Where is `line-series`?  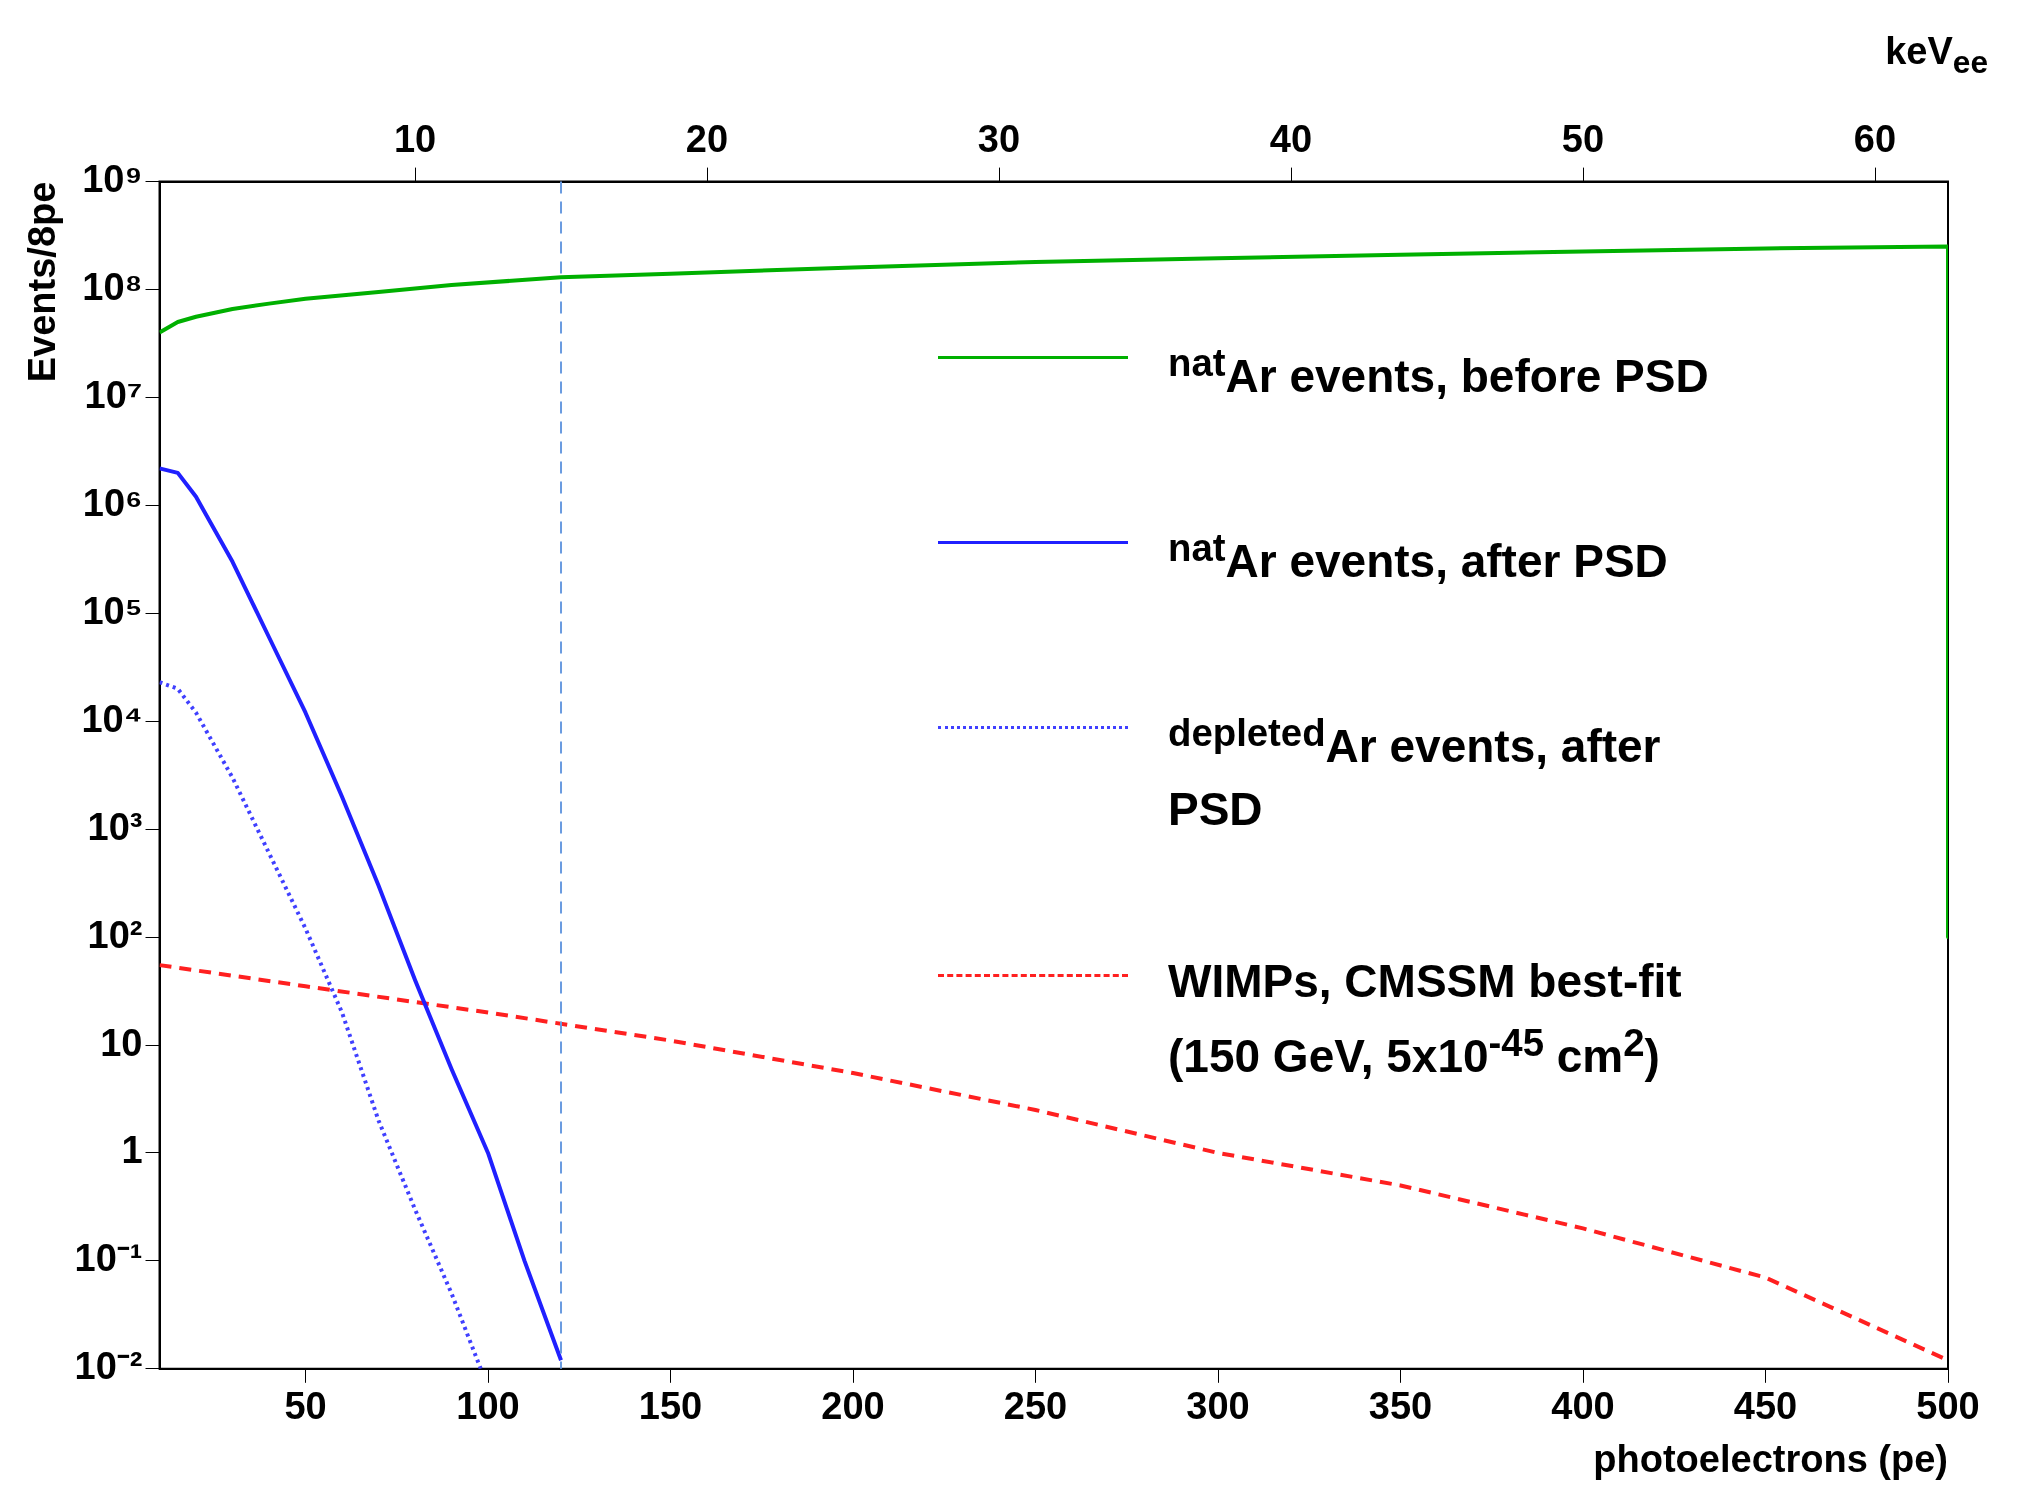 line-series is located at coordinates (321, 1024).